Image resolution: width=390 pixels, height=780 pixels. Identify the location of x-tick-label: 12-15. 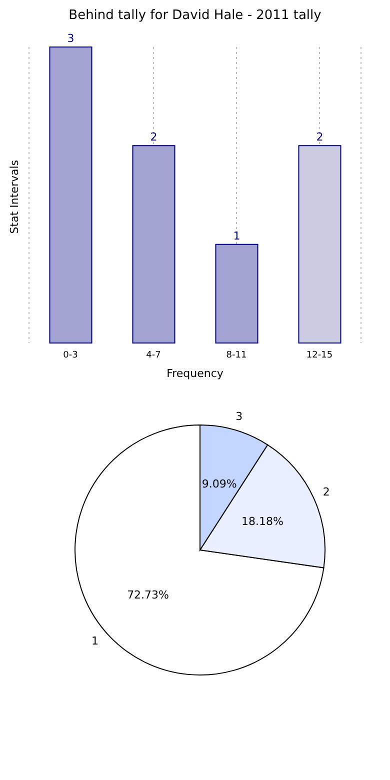
(319, 355).